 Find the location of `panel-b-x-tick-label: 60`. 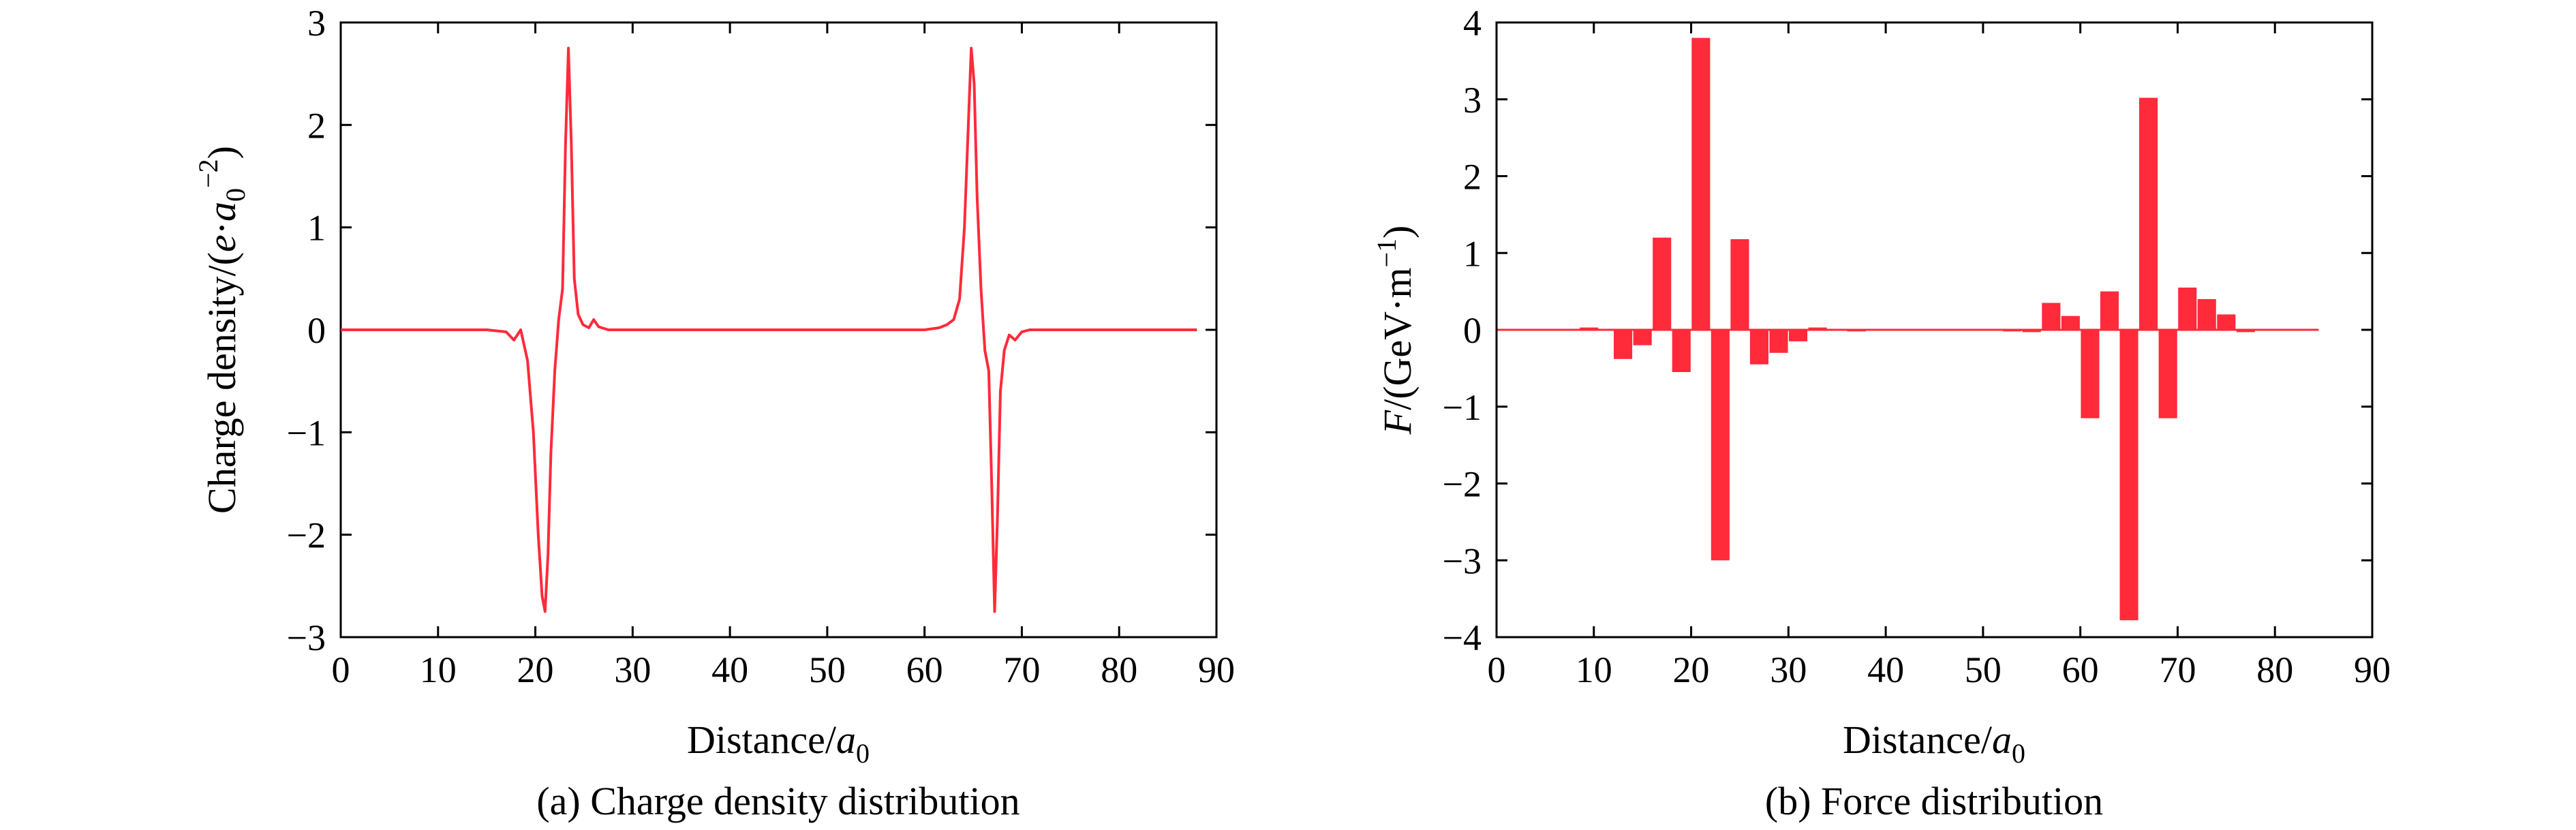

panel-b-x-tick-label: 60 is located at coordinates (2080, 669).